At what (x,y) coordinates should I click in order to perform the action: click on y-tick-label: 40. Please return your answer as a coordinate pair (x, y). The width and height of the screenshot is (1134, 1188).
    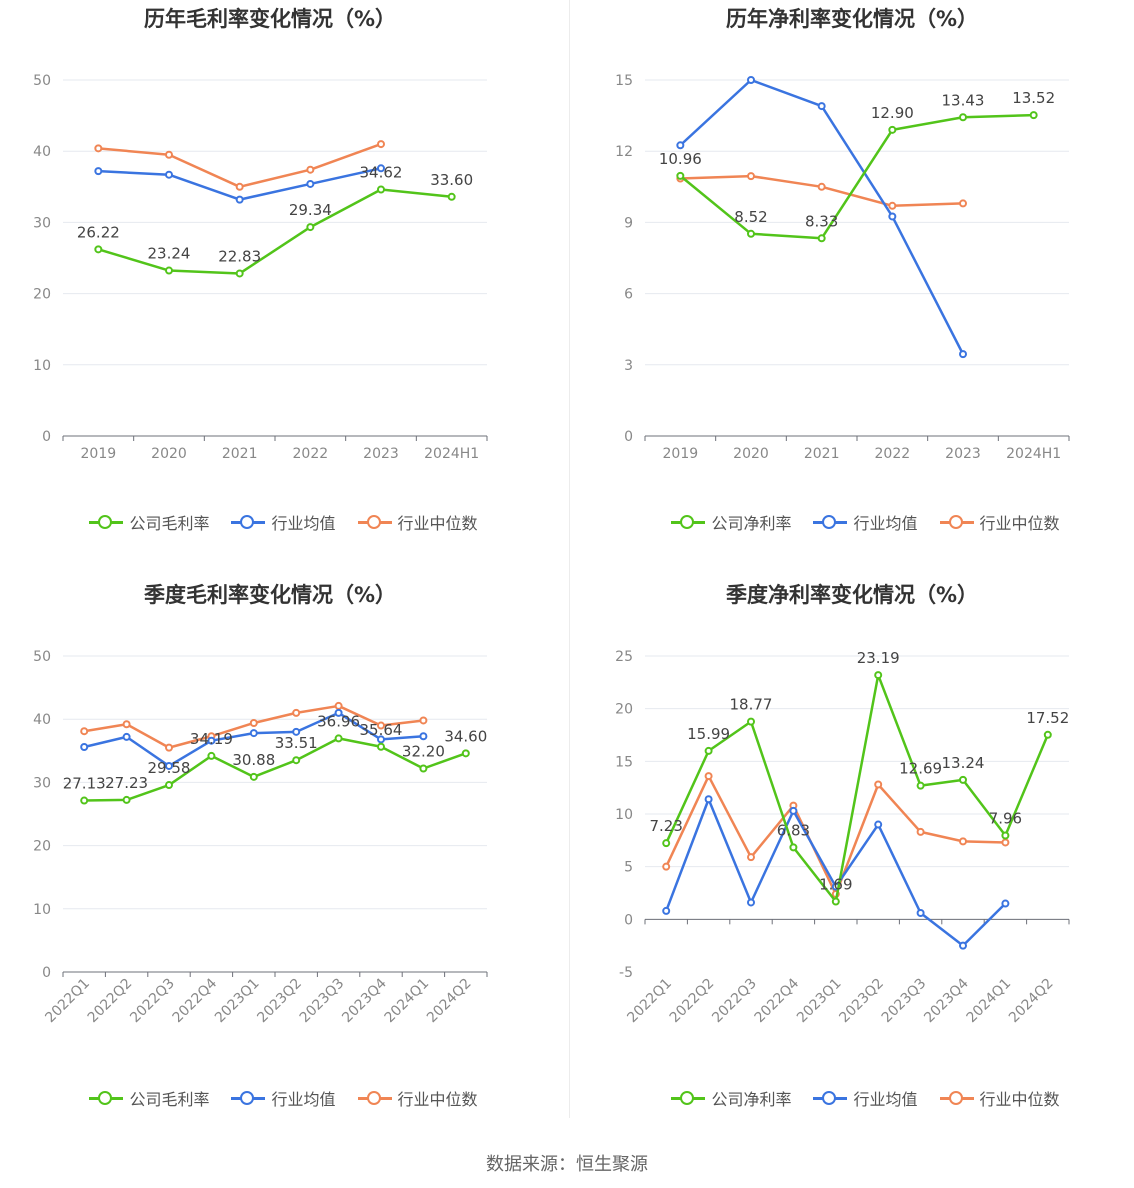
    Looking at the image, I should click on (42, 152).